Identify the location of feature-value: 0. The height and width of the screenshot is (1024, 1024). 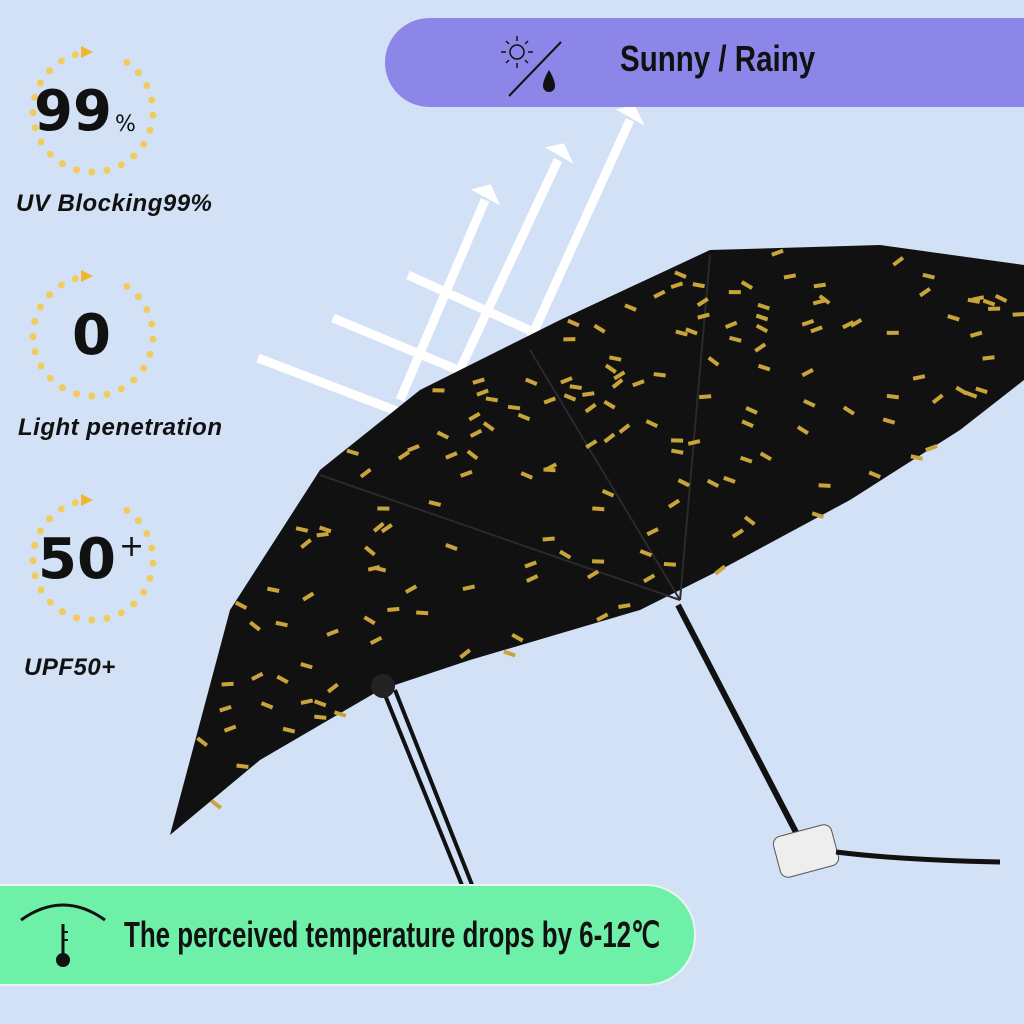
(91, 335).